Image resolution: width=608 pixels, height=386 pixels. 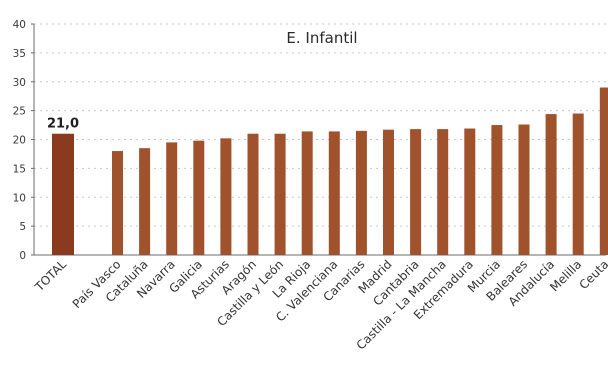 I want to click on bar-melilla, so click(x=578, y=184).